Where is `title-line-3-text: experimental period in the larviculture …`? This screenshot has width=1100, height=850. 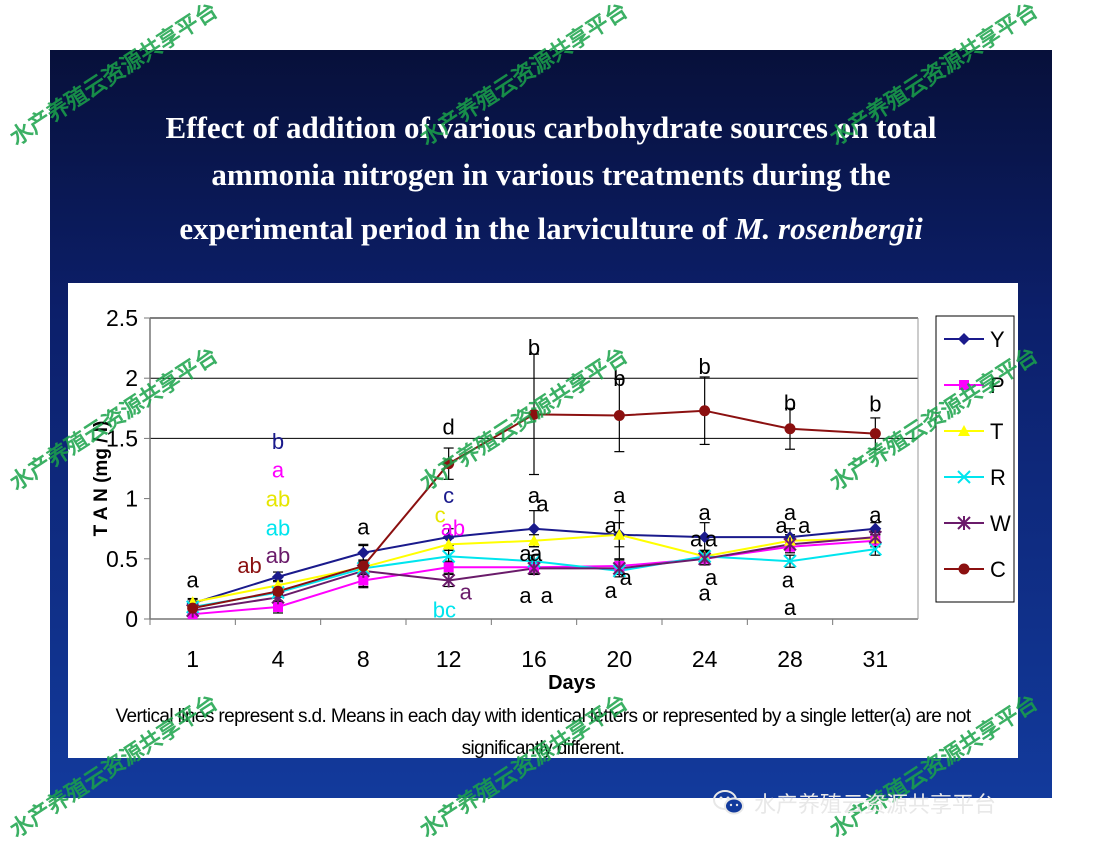 title-line-3-text: experimental period in the larviculture … is located at coordinates (457, 228).